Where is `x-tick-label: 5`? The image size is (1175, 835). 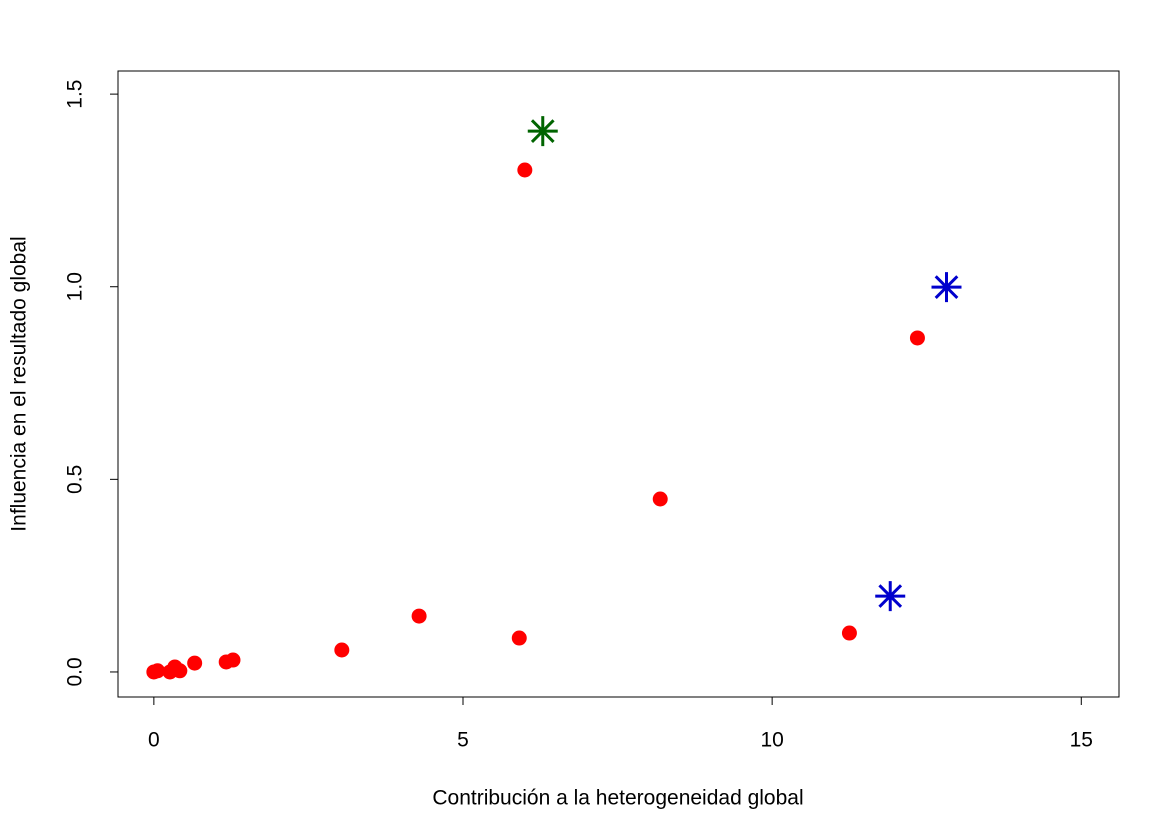 x-tick-label: 5 is located at coordinates (463, 740).